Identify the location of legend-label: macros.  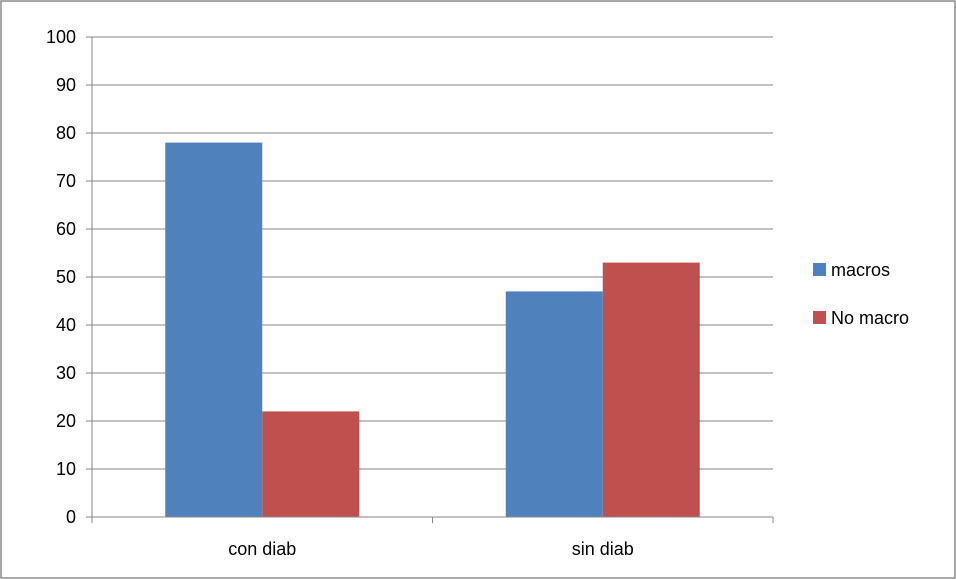
(860, 270).